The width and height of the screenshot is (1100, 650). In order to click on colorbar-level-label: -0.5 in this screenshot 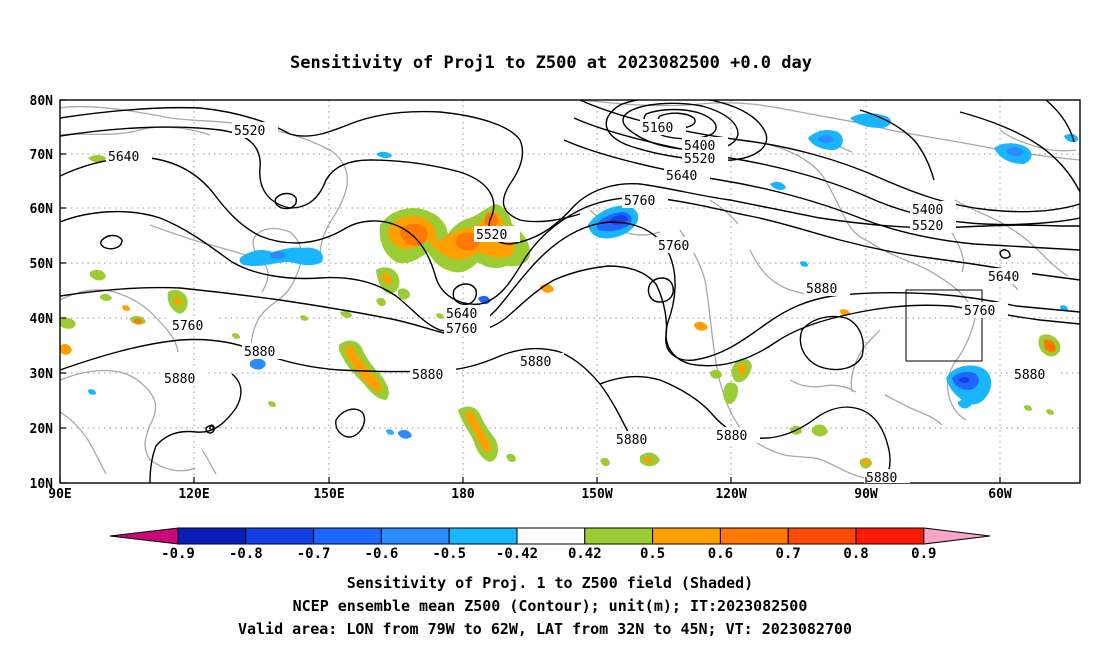, I will do `click(449, 554)`.